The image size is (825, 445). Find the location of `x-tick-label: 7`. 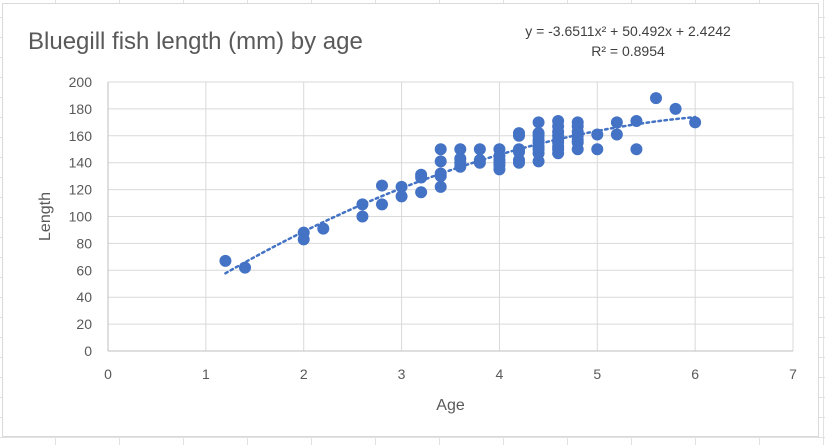

x-tick-label: 7 is located at coordinates (793, 374).